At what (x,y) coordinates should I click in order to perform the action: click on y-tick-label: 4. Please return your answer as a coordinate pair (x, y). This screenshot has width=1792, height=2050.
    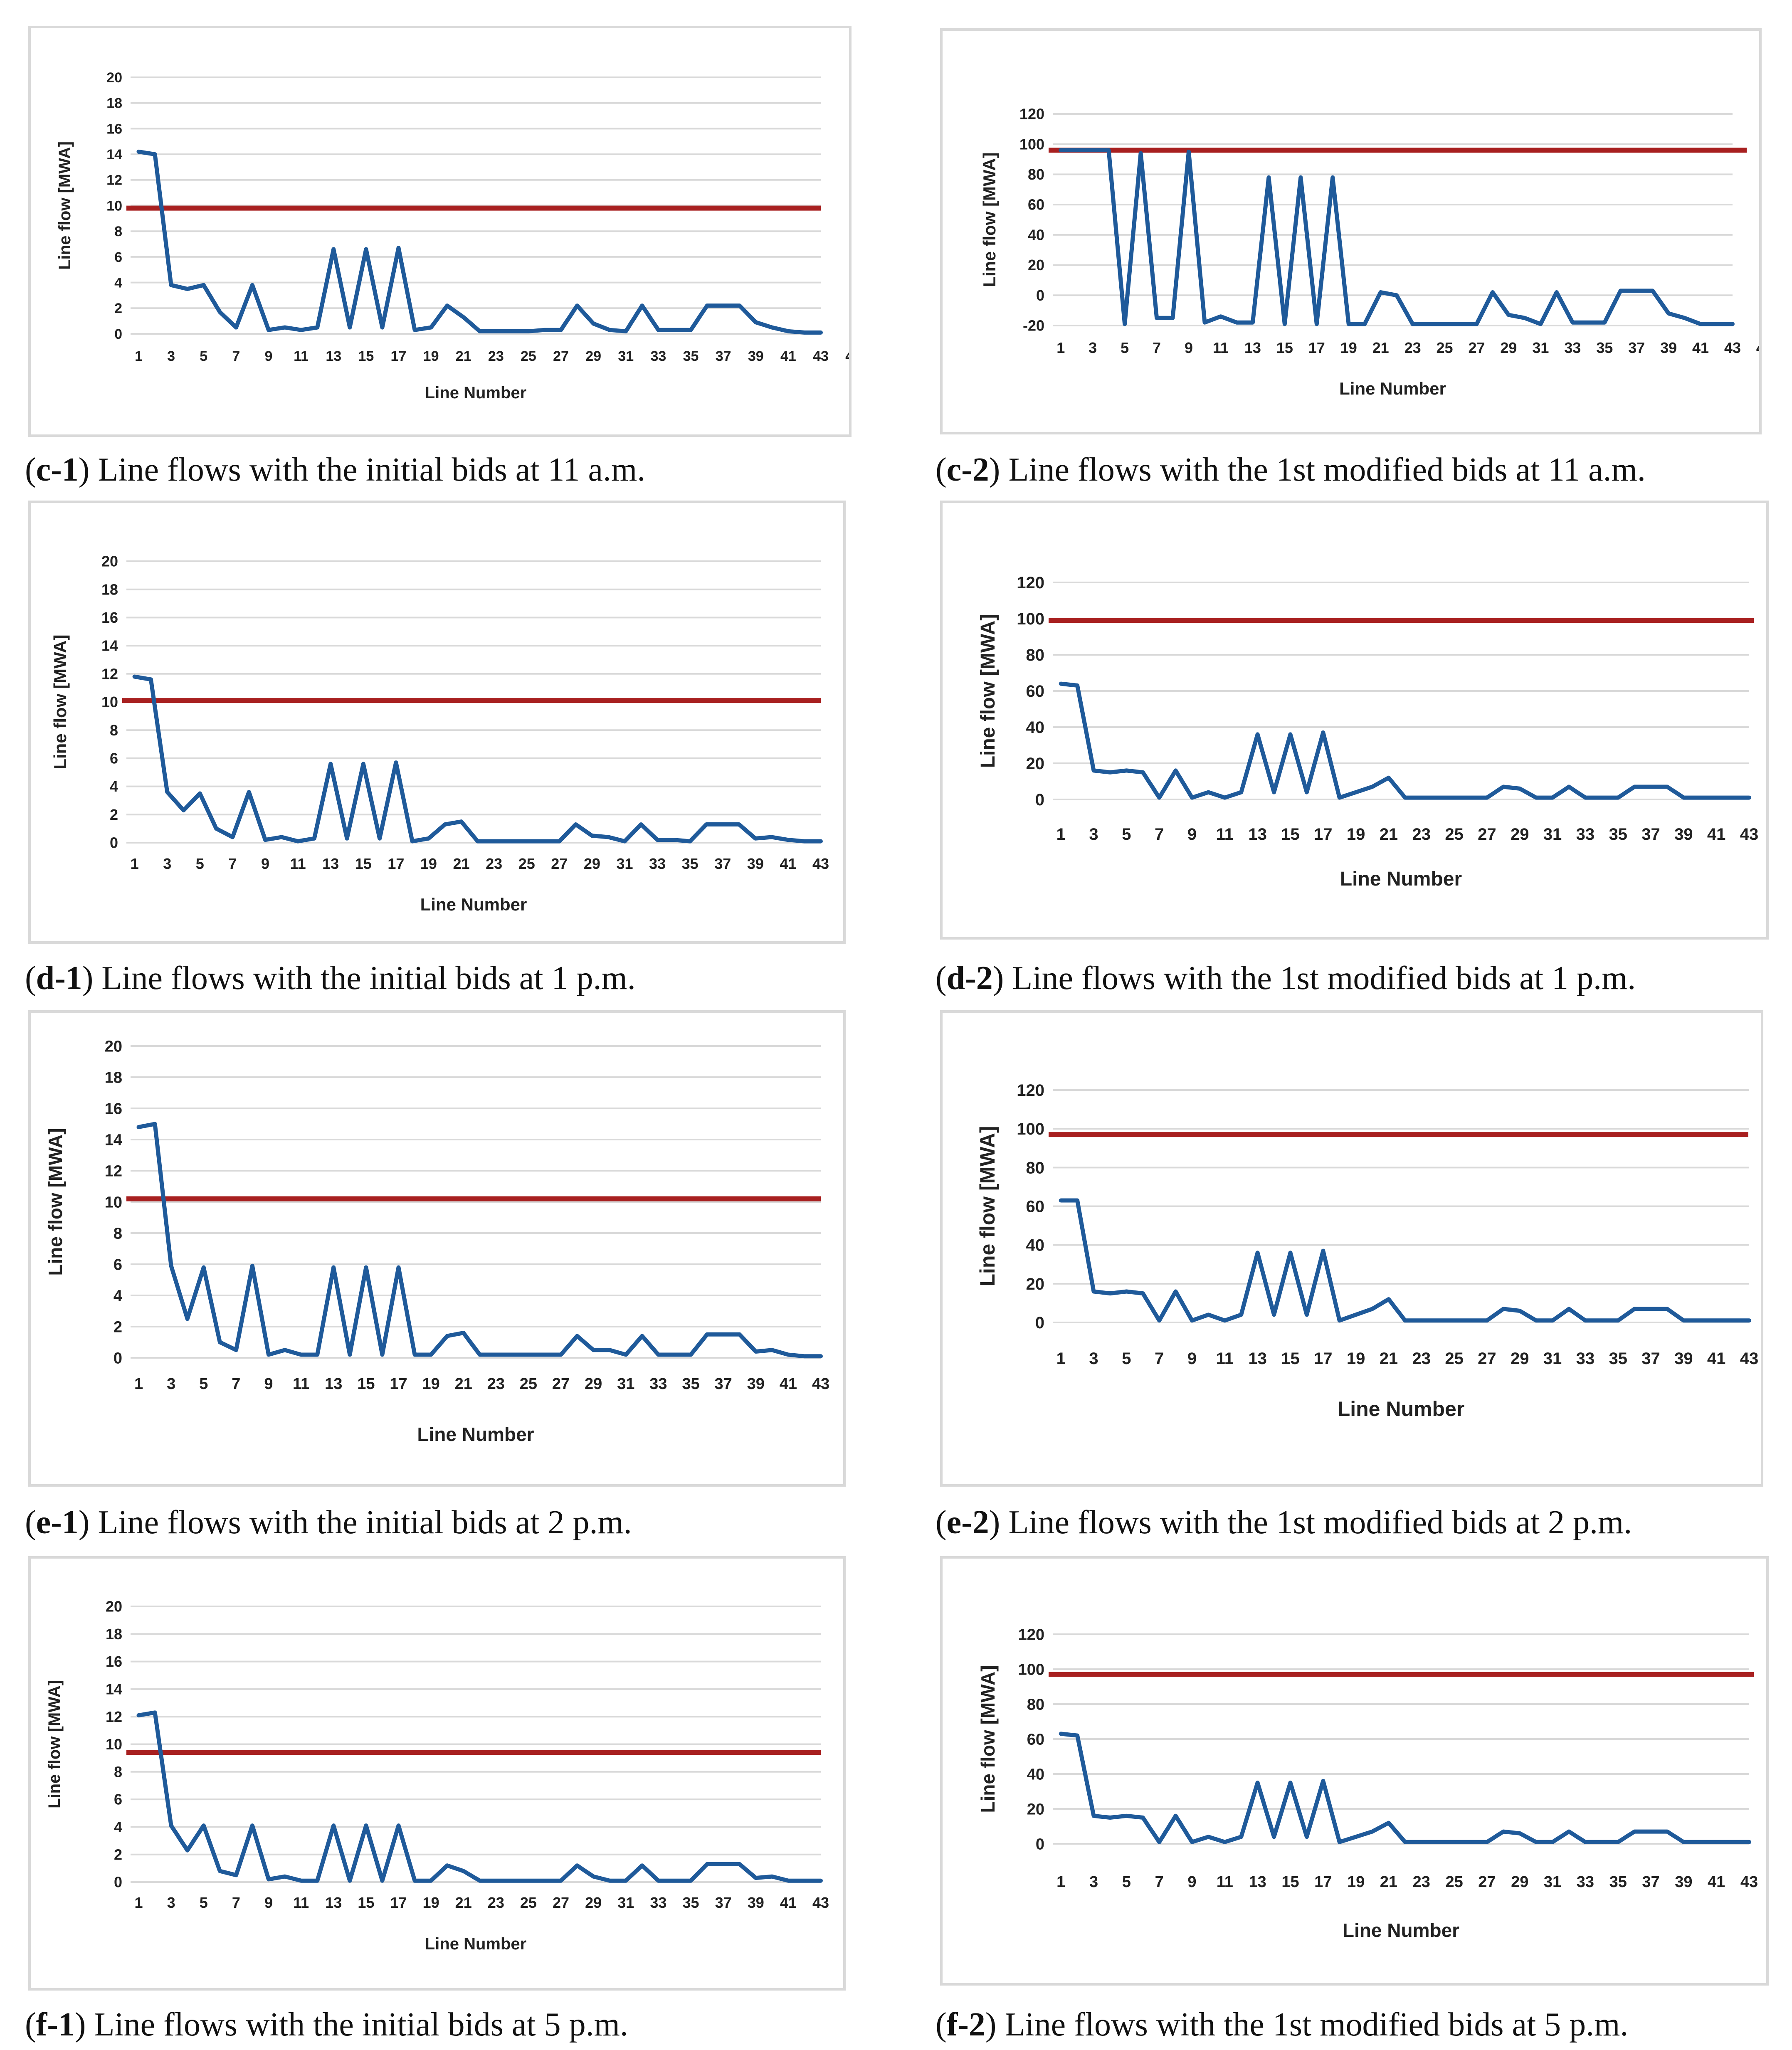
    Looking at the image, I should click on (114, 786).